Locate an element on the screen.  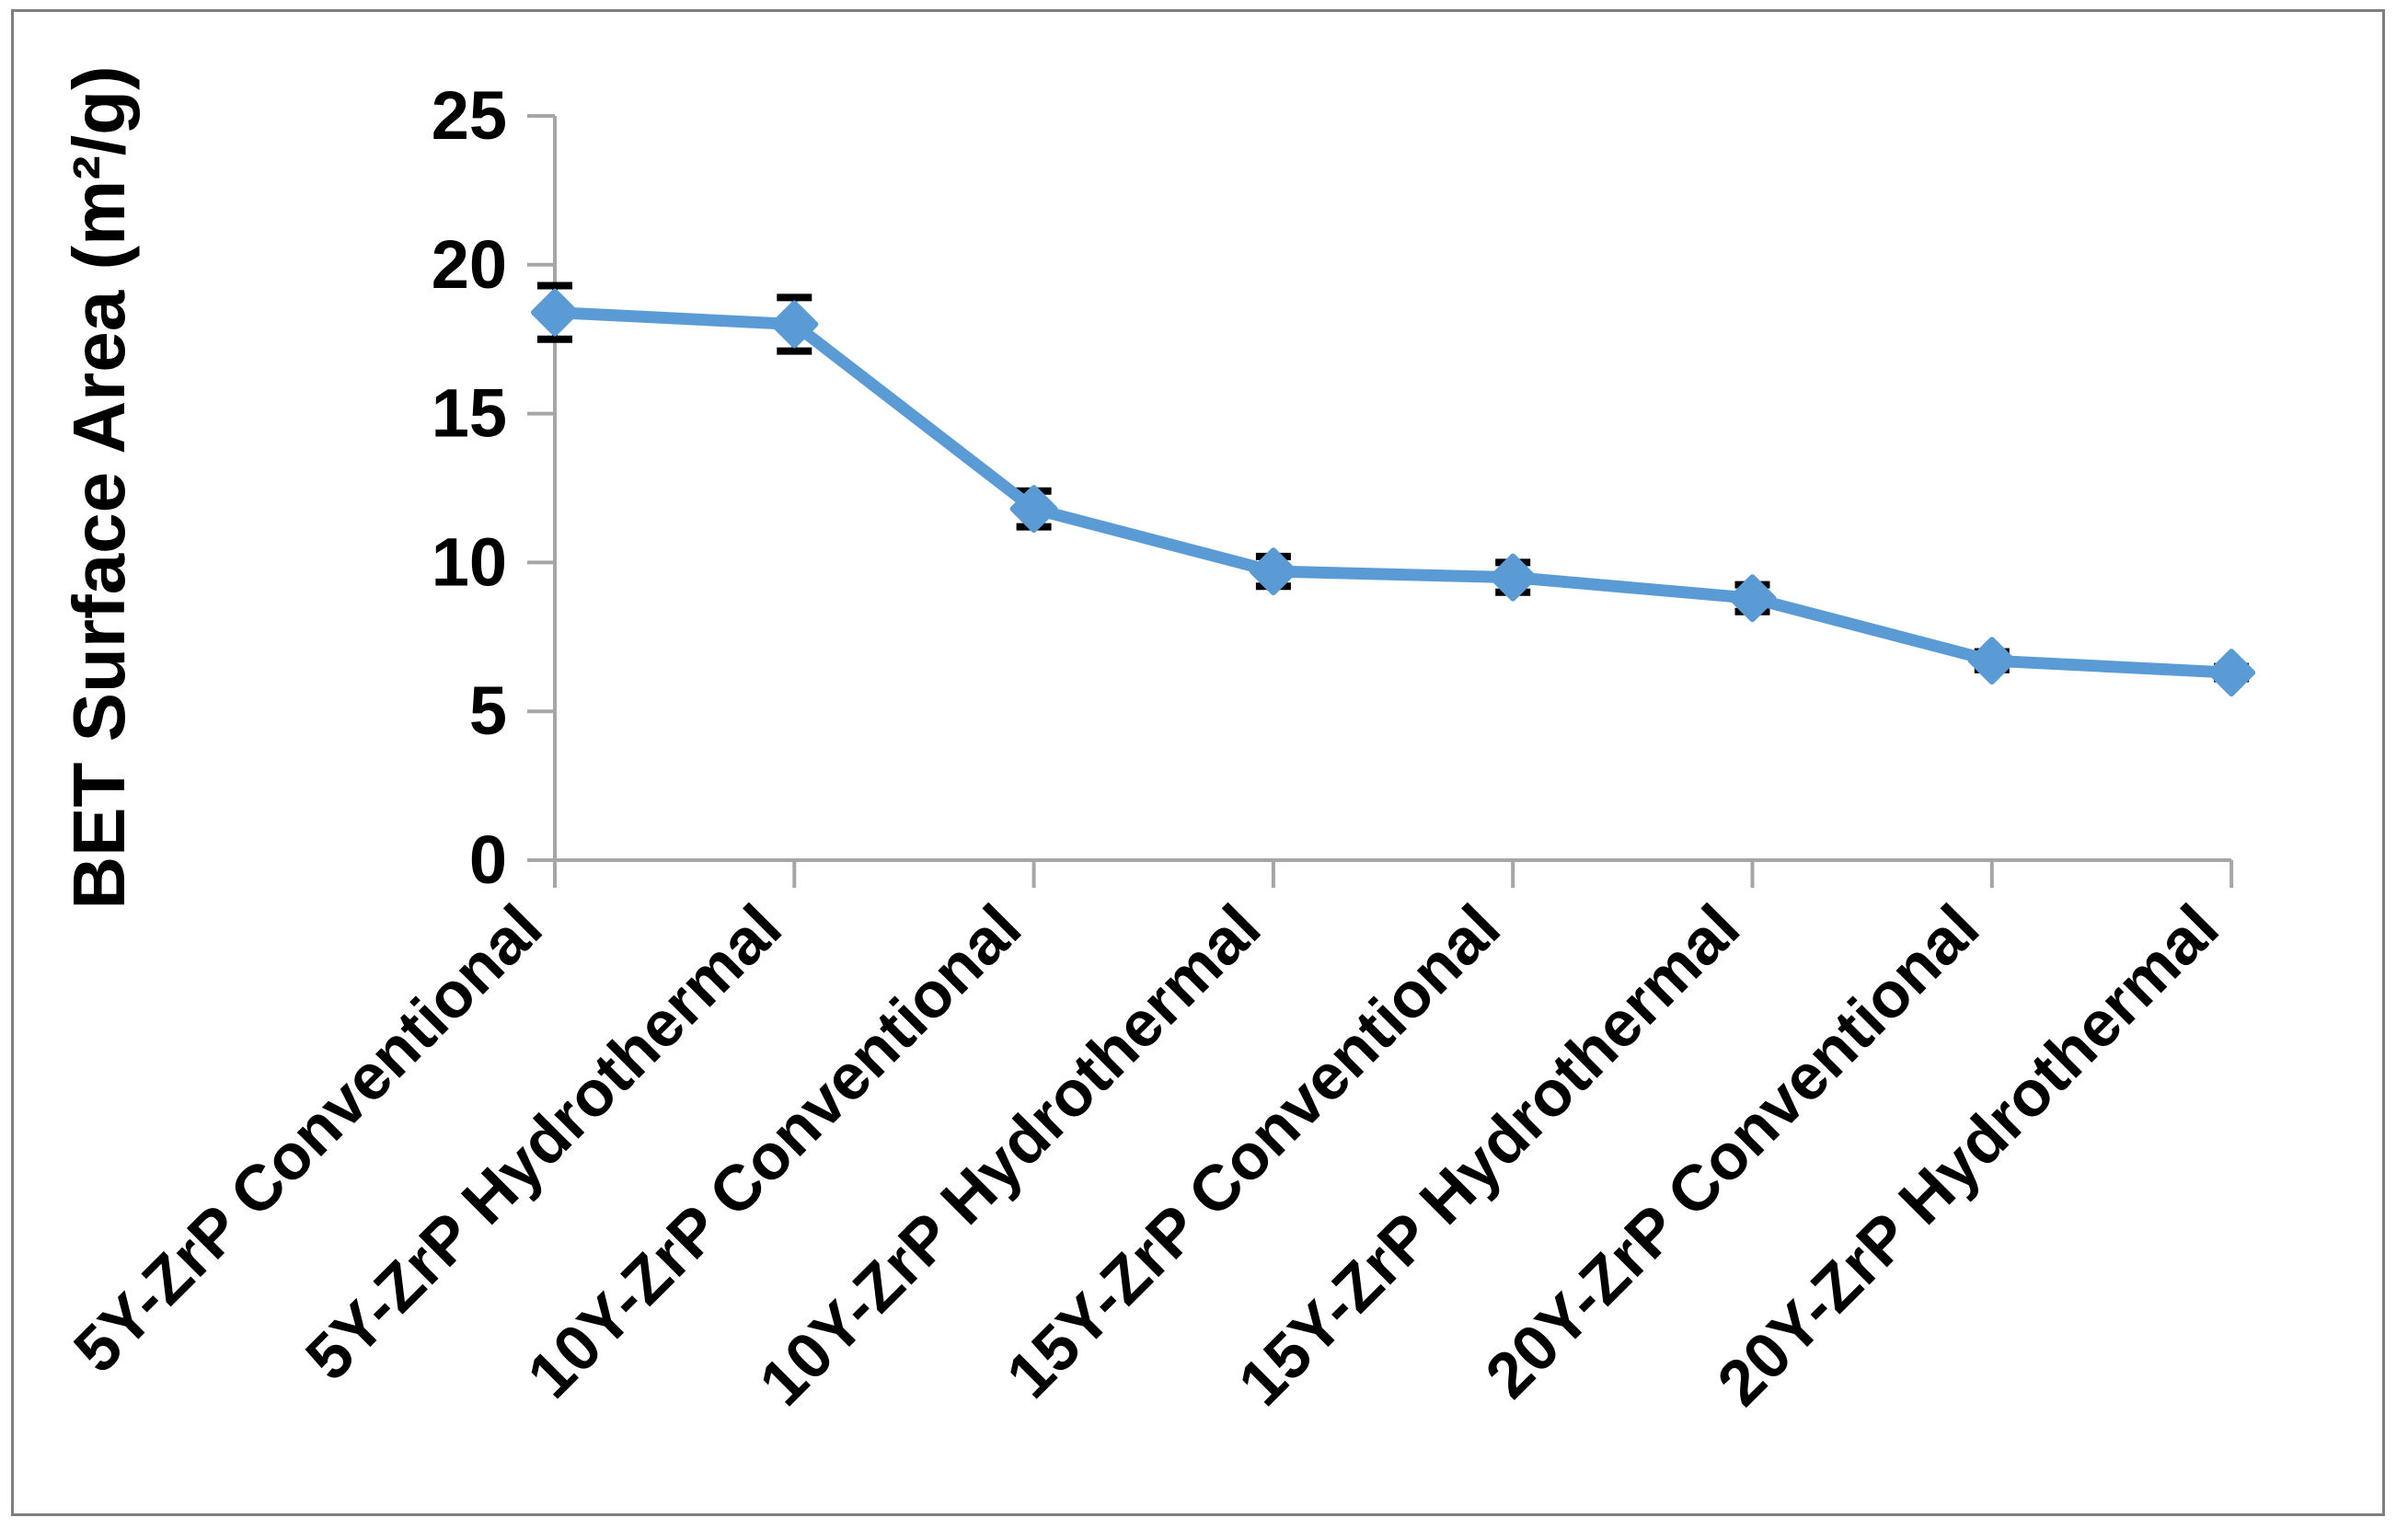
x-axis-category-label: 20Y-ZrP Hydrothermal is located at coordinates (1968, 1155).